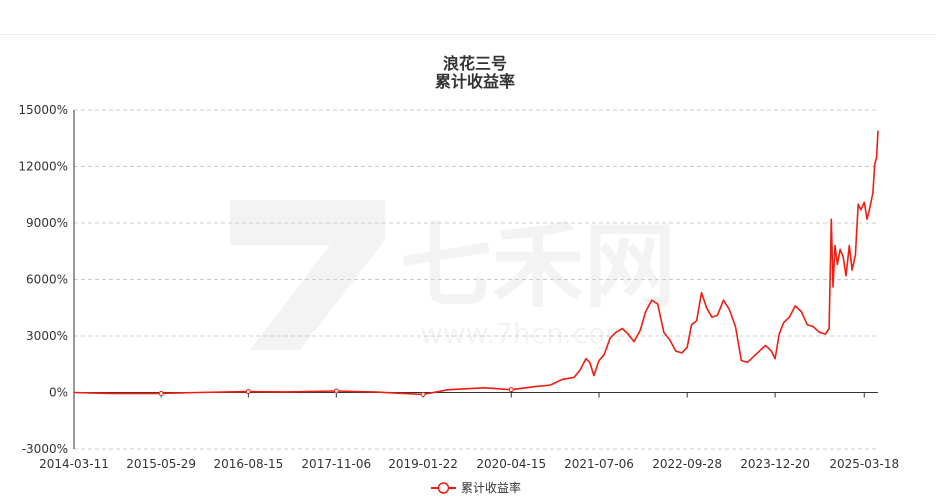 The width and height of the screenshot is (936, 501). I want to click on y-tick-label: -3000%, so click(45, 449).